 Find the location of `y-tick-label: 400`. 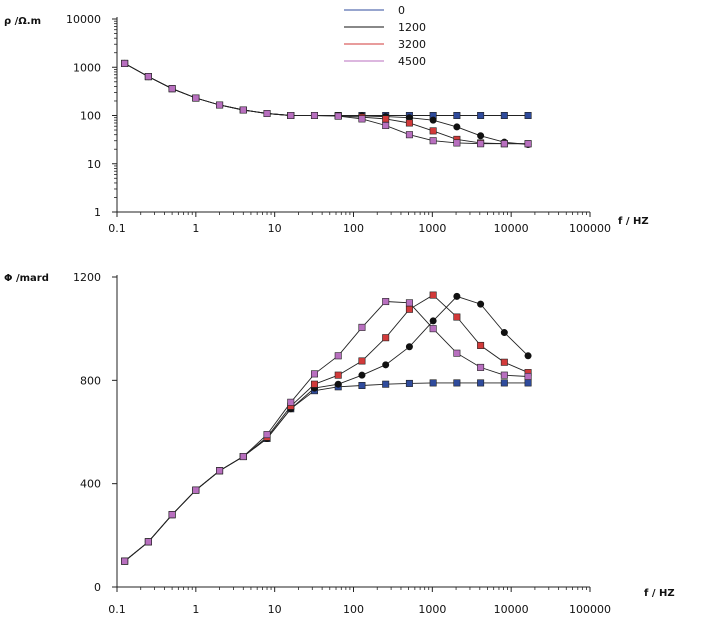

y-tick-label: 400 is located at coordinates (90, 484).